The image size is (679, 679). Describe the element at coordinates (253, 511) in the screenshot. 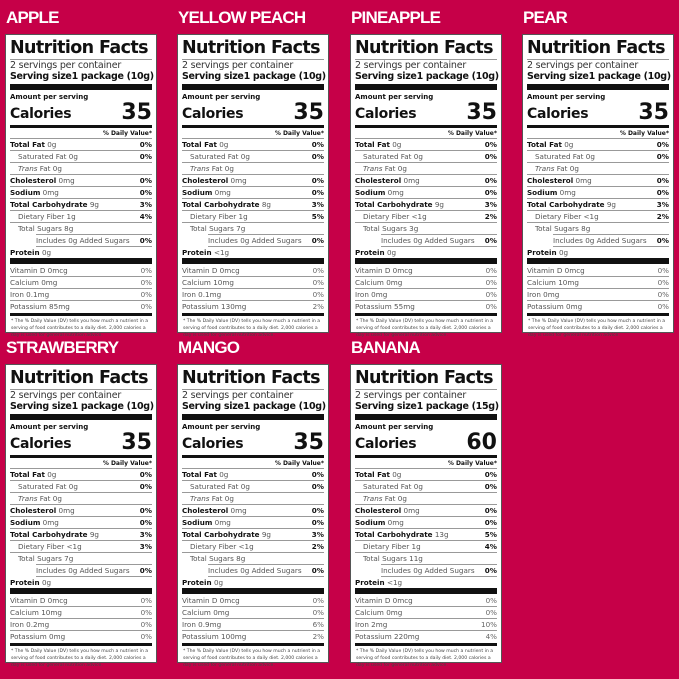

I see `nutrient-row: Cholesterol 0mg 0%` at that location.